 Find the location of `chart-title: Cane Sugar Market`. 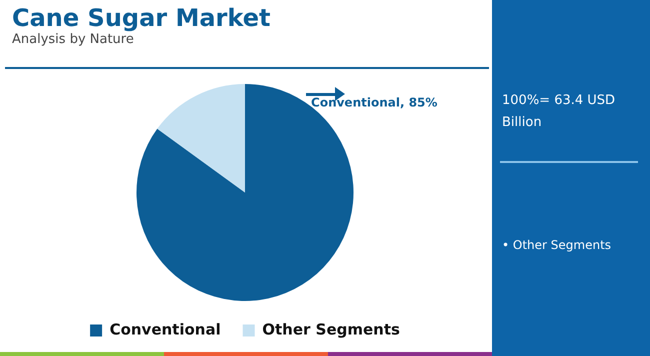

chart-title: Cane Sugar Market is located at coordinates (141, 18).